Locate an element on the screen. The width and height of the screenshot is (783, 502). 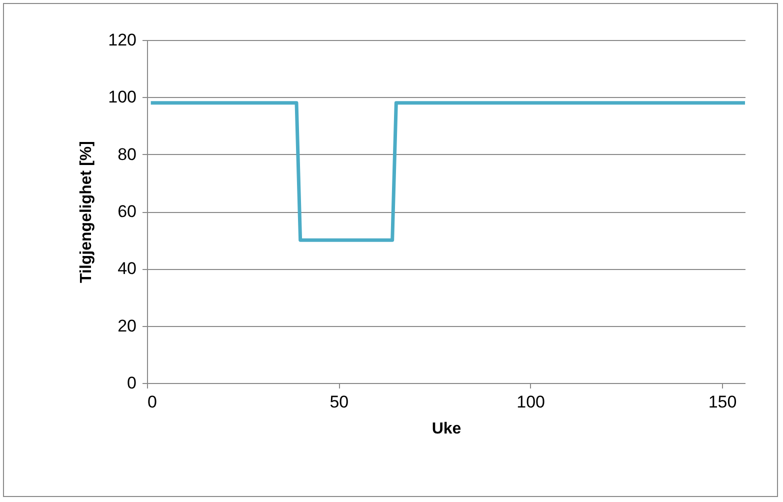
y-tick-label: 20 is located at coordinates (127, 326).